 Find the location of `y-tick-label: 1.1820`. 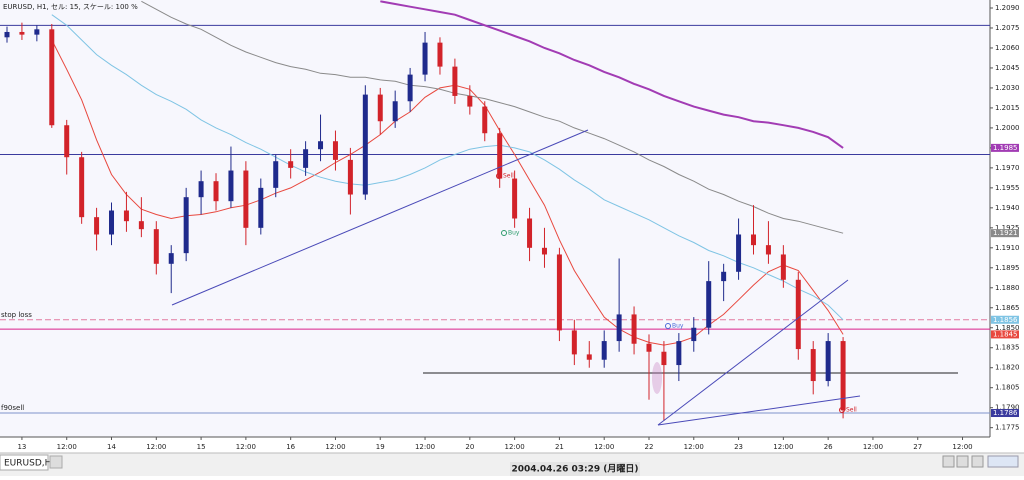

y-tick-label: 1.1820 is located at coordinates (1007, 368).